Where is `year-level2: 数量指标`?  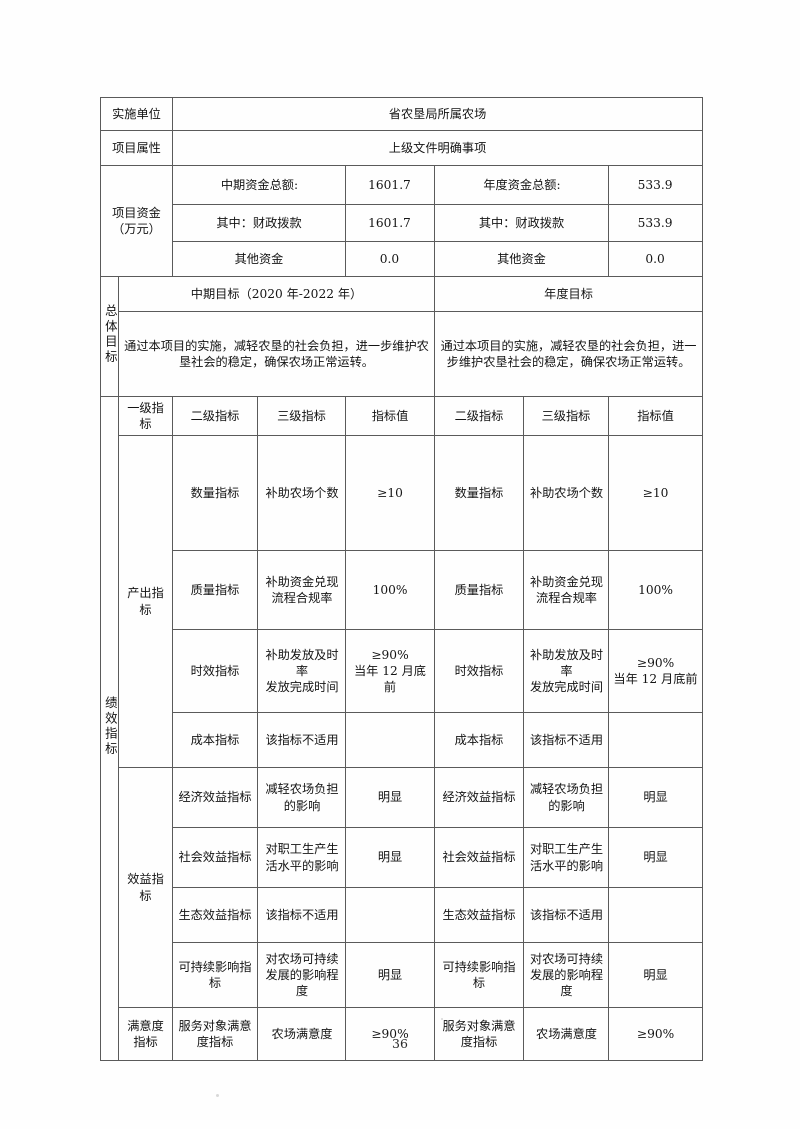 year-level2: 数量指标 is located at coordinates (479, 493).